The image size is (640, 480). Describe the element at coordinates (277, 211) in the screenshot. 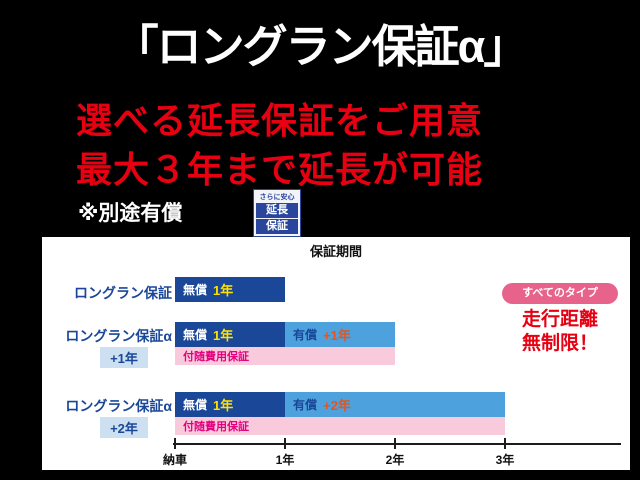

I see `stamp-word-extension: 延長` at that location.